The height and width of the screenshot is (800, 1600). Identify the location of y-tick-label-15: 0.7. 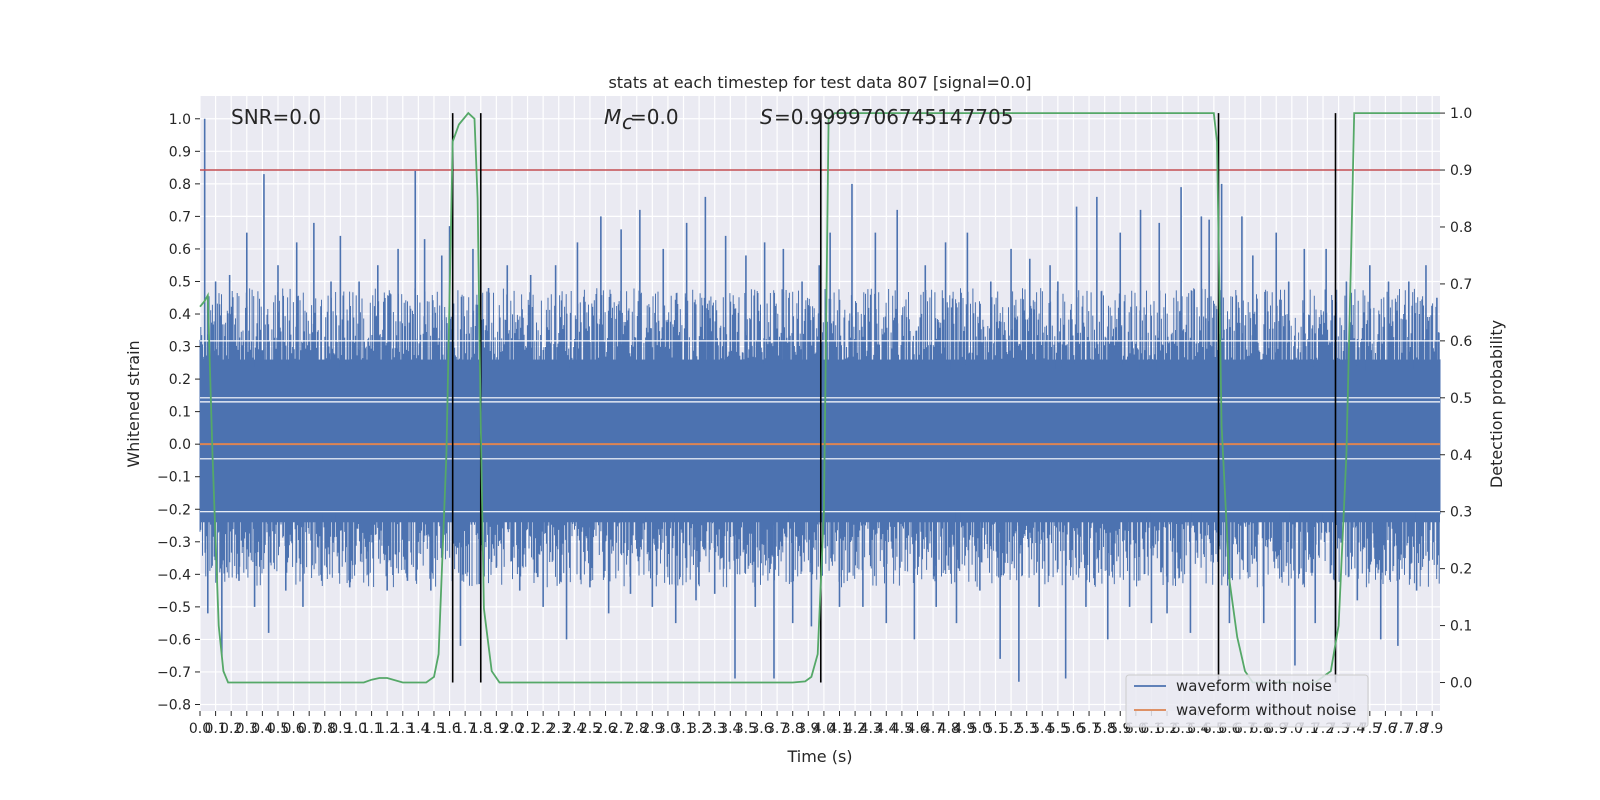
(180, 217).